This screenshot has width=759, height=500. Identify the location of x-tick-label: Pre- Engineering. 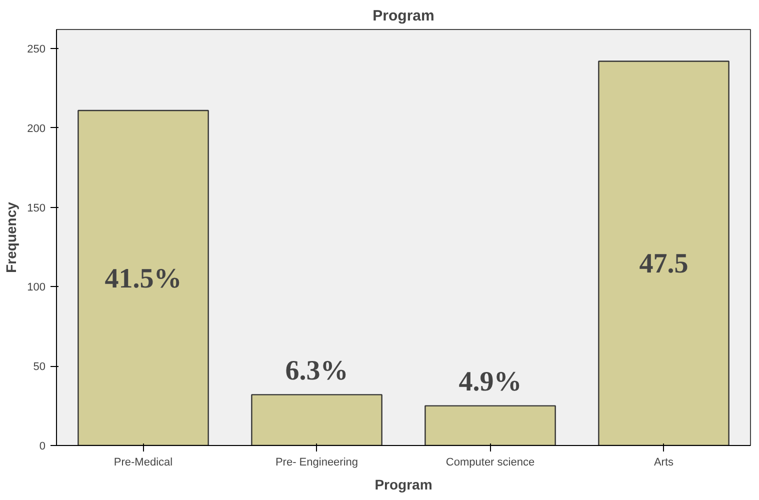
(316, 462).